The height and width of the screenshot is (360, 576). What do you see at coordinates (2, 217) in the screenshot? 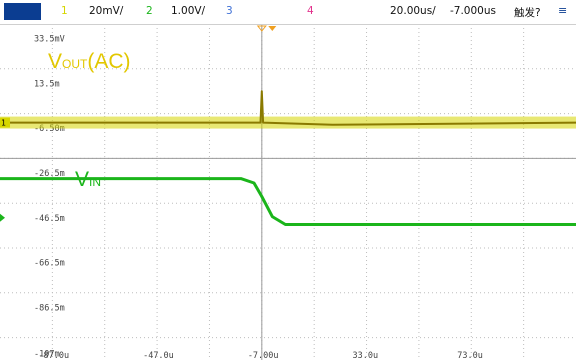
I see `ch2-level-marker` at bounding box center [2, 217].